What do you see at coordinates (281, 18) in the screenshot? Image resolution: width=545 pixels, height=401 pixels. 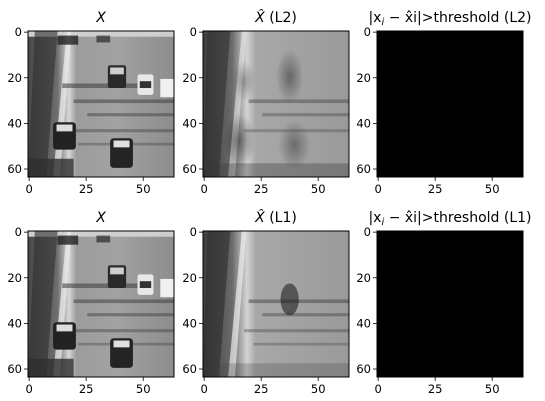 I see `panel-title-suffix: (L2)` at bounding box center [281, 18].